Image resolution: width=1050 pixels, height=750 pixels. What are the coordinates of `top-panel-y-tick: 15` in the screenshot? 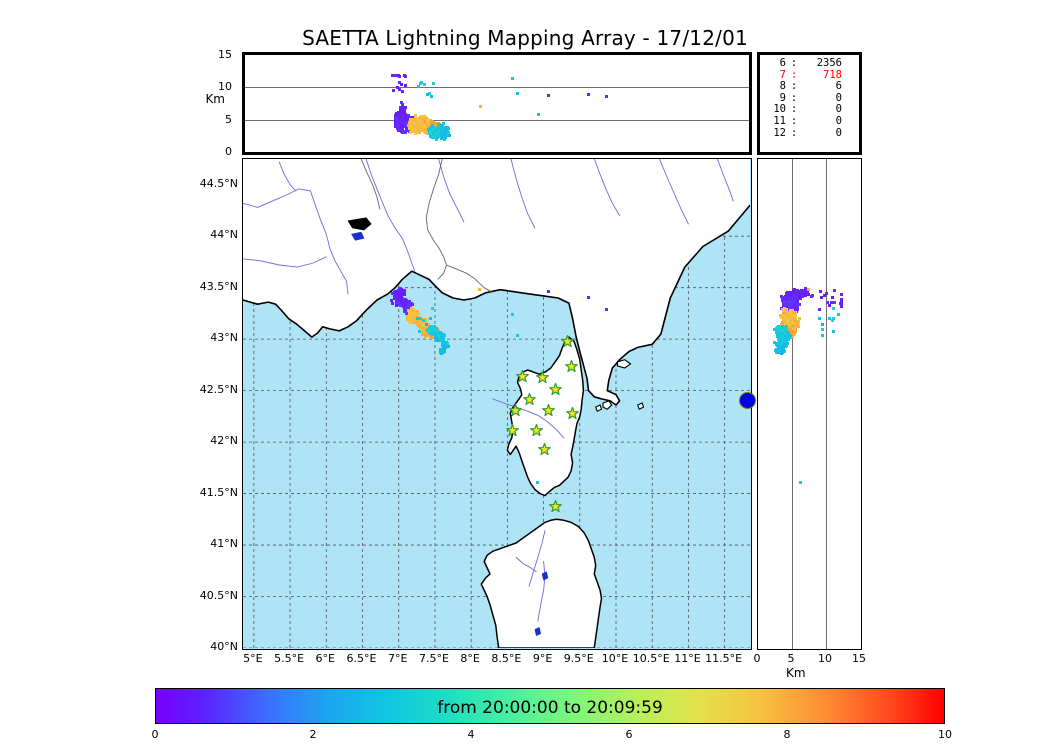 It's located at (225, 54).